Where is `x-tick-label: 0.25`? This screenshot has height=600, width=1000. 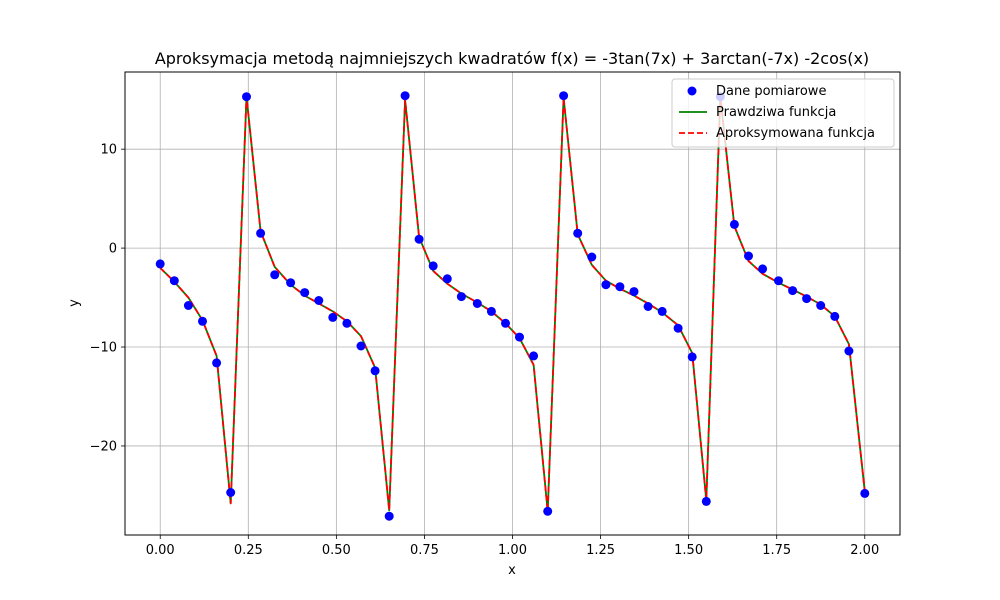
x-tick-label: 0.25 is located at coordinates (248, 550).